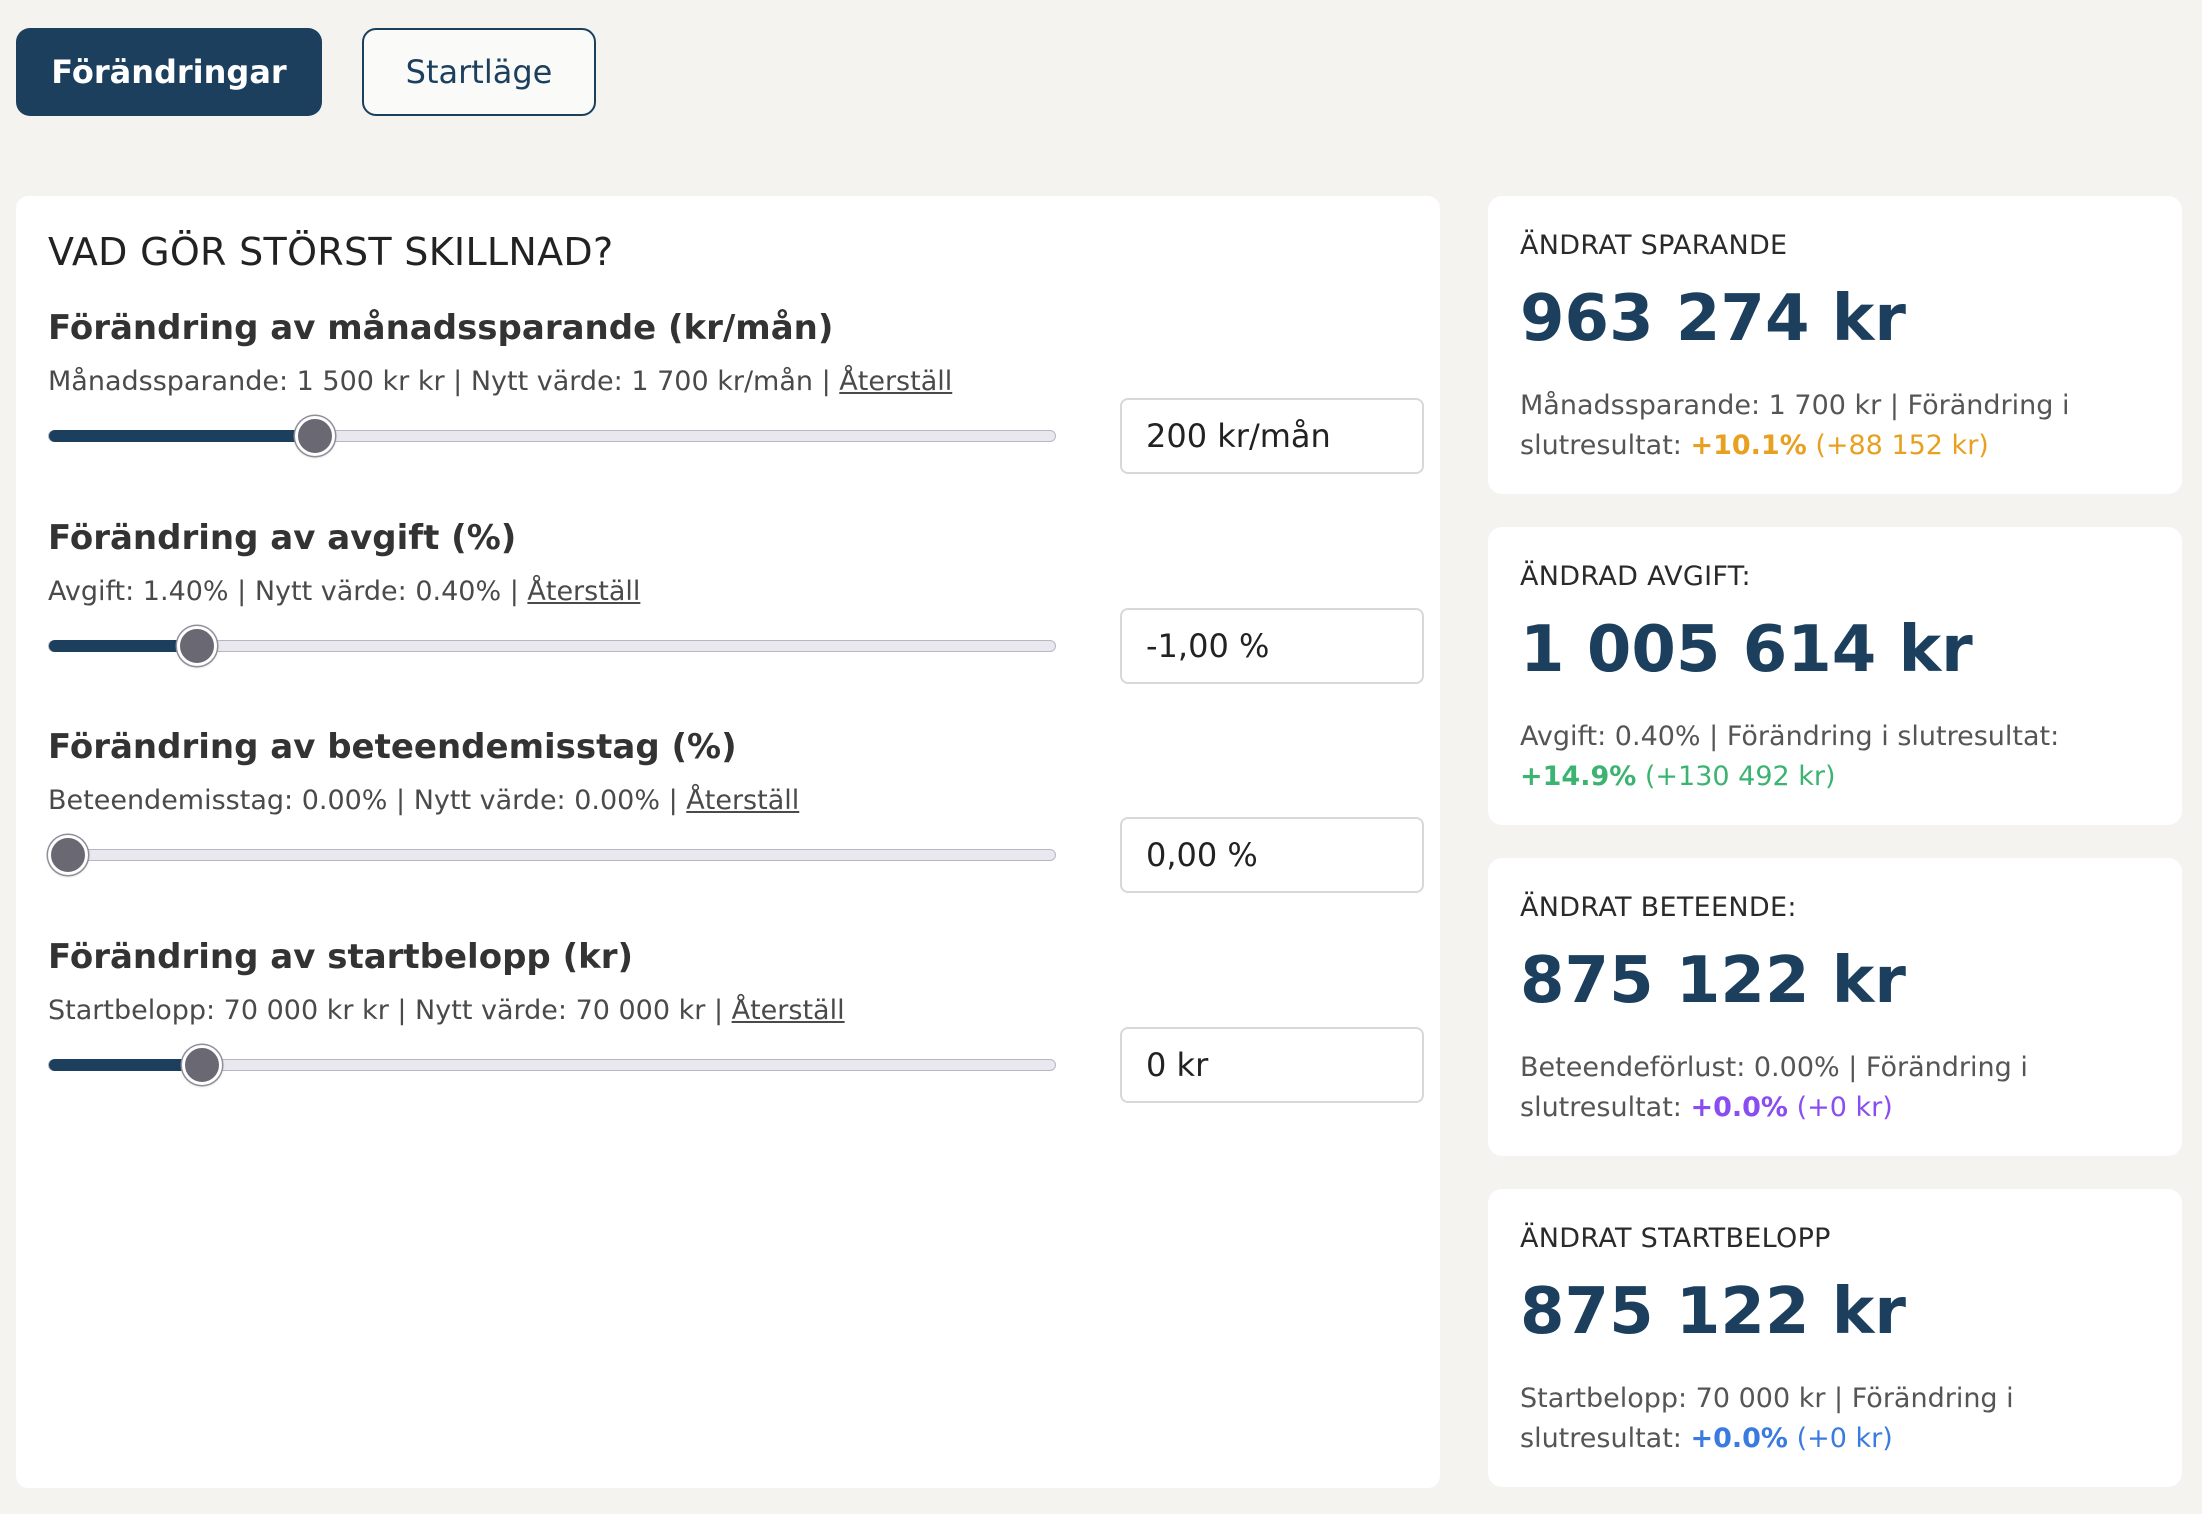 Image resolution: width=2202 pixels, height=1514 pixels. Describe the element at coordinates (1748, 445) in the screenshot. I see `change-percent: +10.1%` at that location.